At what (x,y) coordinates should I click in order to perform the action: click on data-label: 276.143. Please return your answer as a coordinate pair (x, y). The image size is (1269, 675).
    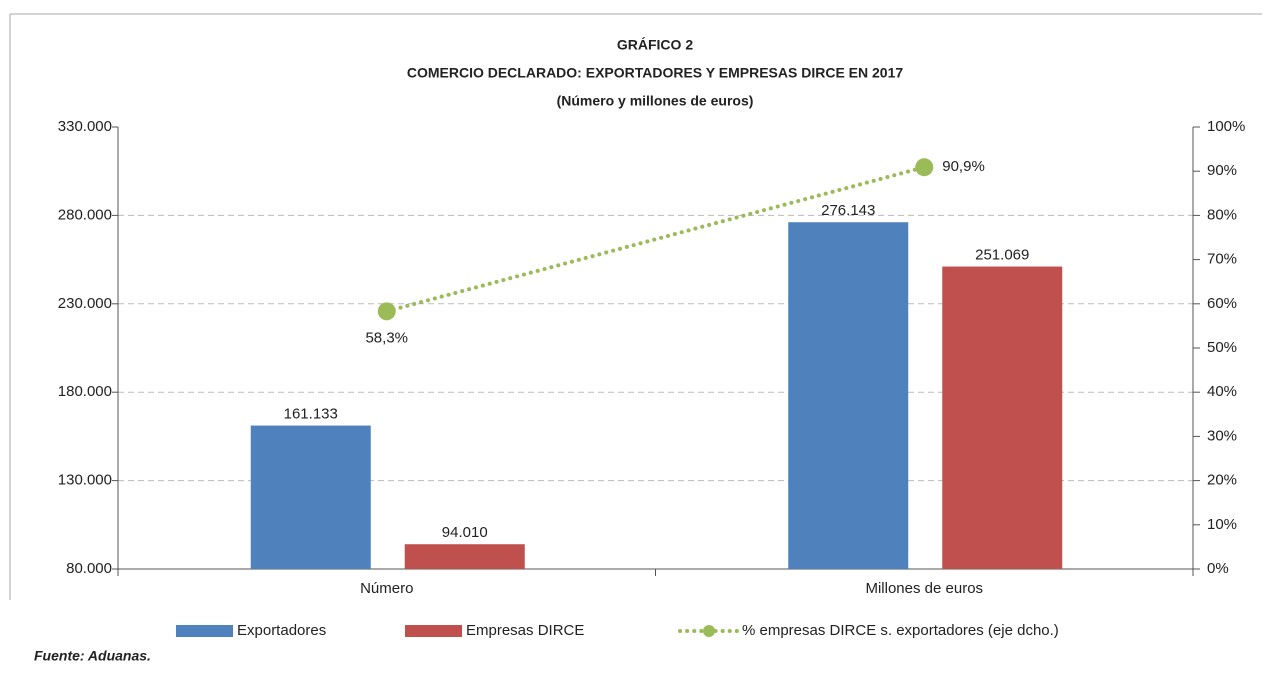
    Looking at the image, I should click on (848, 210).